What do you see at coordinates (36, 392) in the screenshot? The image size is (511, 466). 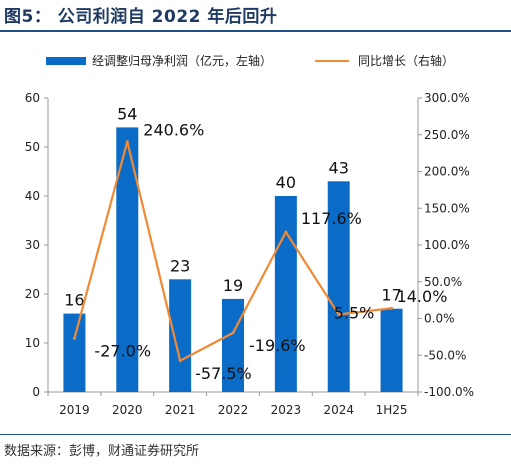 I see `left-tick-label: 0` at bounding box center [36, 392].